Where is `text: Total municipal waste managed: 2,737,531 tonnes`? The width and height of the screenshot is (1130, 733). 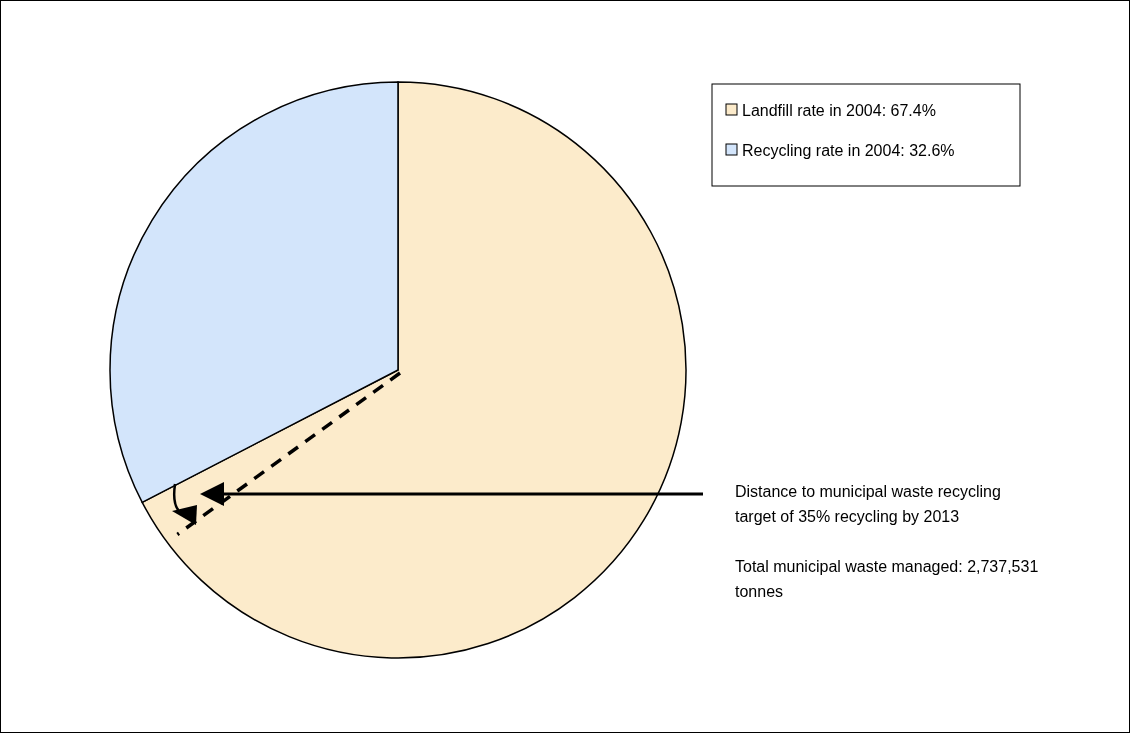
text: Total municipal waste managed: 2,737,531 tonnes is located at coordinates (887, 579).